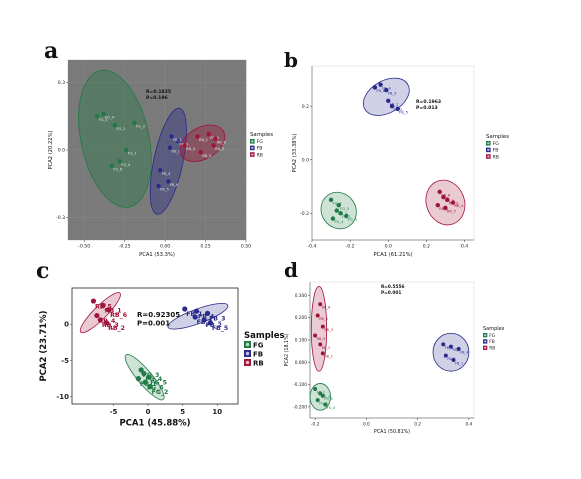 The width and height of the screenshot is (581, 479). I want to click on x-tick-label: 0.2, so click(426, 247).